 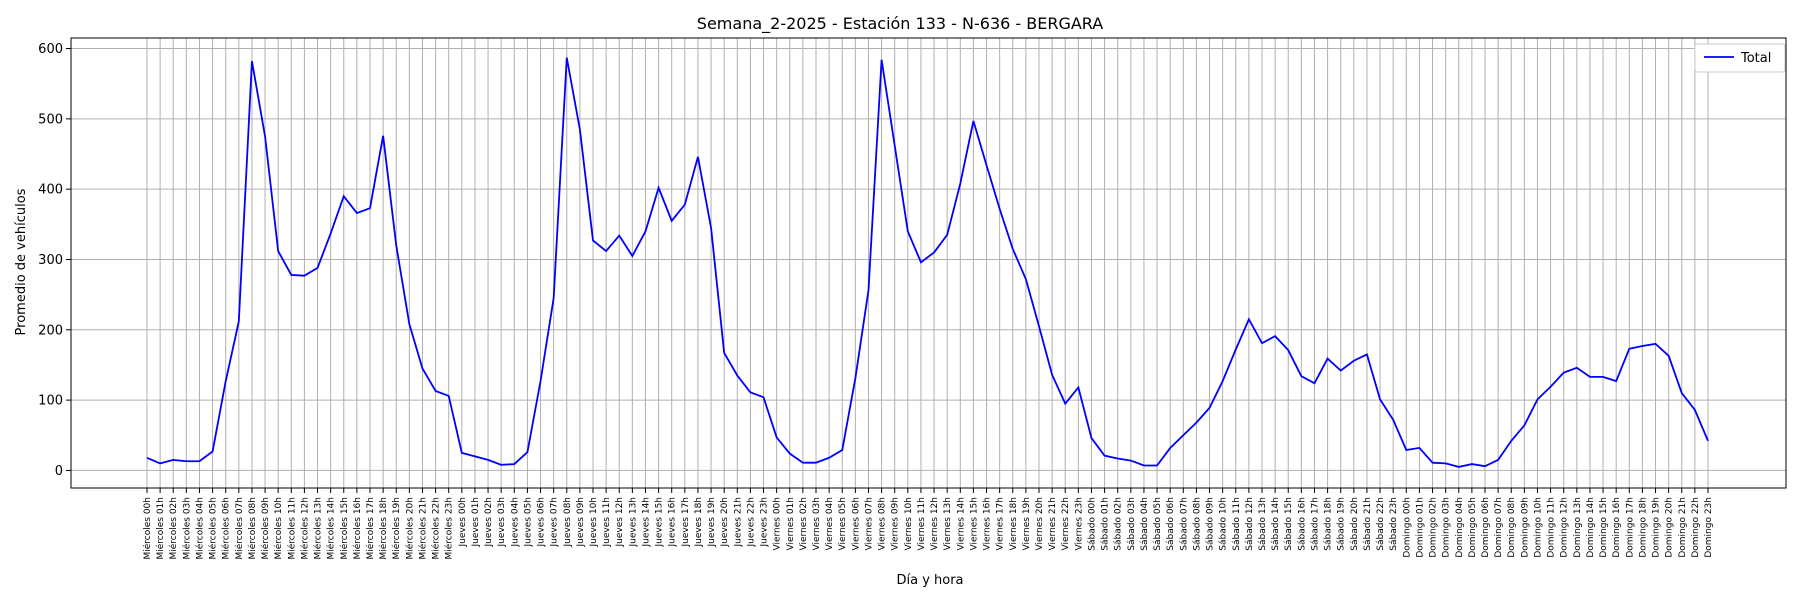 What do you see at coordinates (922, 524) in the screenshot?
I see `x-tick-label: Viernes 11h` at bounding box center [922, 524].